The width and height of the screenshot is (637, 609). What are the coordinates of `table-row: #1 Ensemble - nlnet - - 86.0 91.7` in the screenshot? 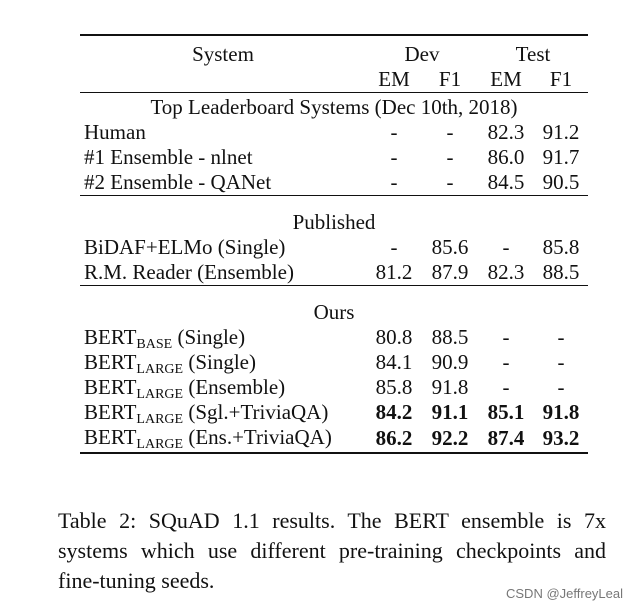 It's located at (332, 157).